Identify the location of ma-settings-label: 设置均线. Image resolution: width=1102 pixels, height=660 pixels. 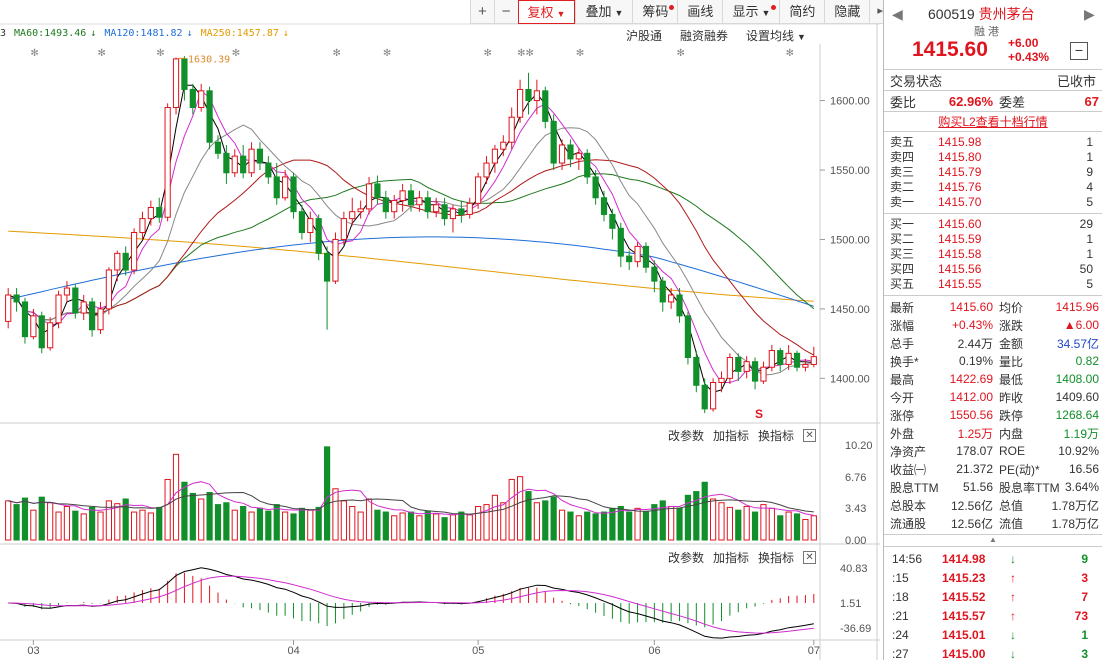
(770, 36).